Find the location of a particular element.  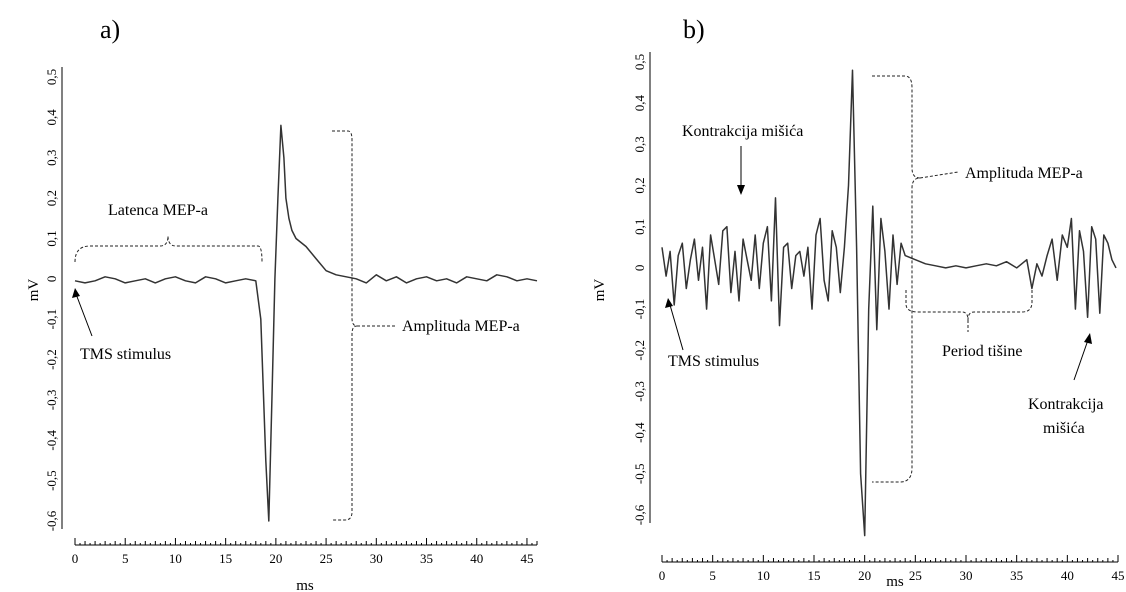

contraction-bottom-label-b-1: Kontrakcija is located at coordinates (1066, 404).